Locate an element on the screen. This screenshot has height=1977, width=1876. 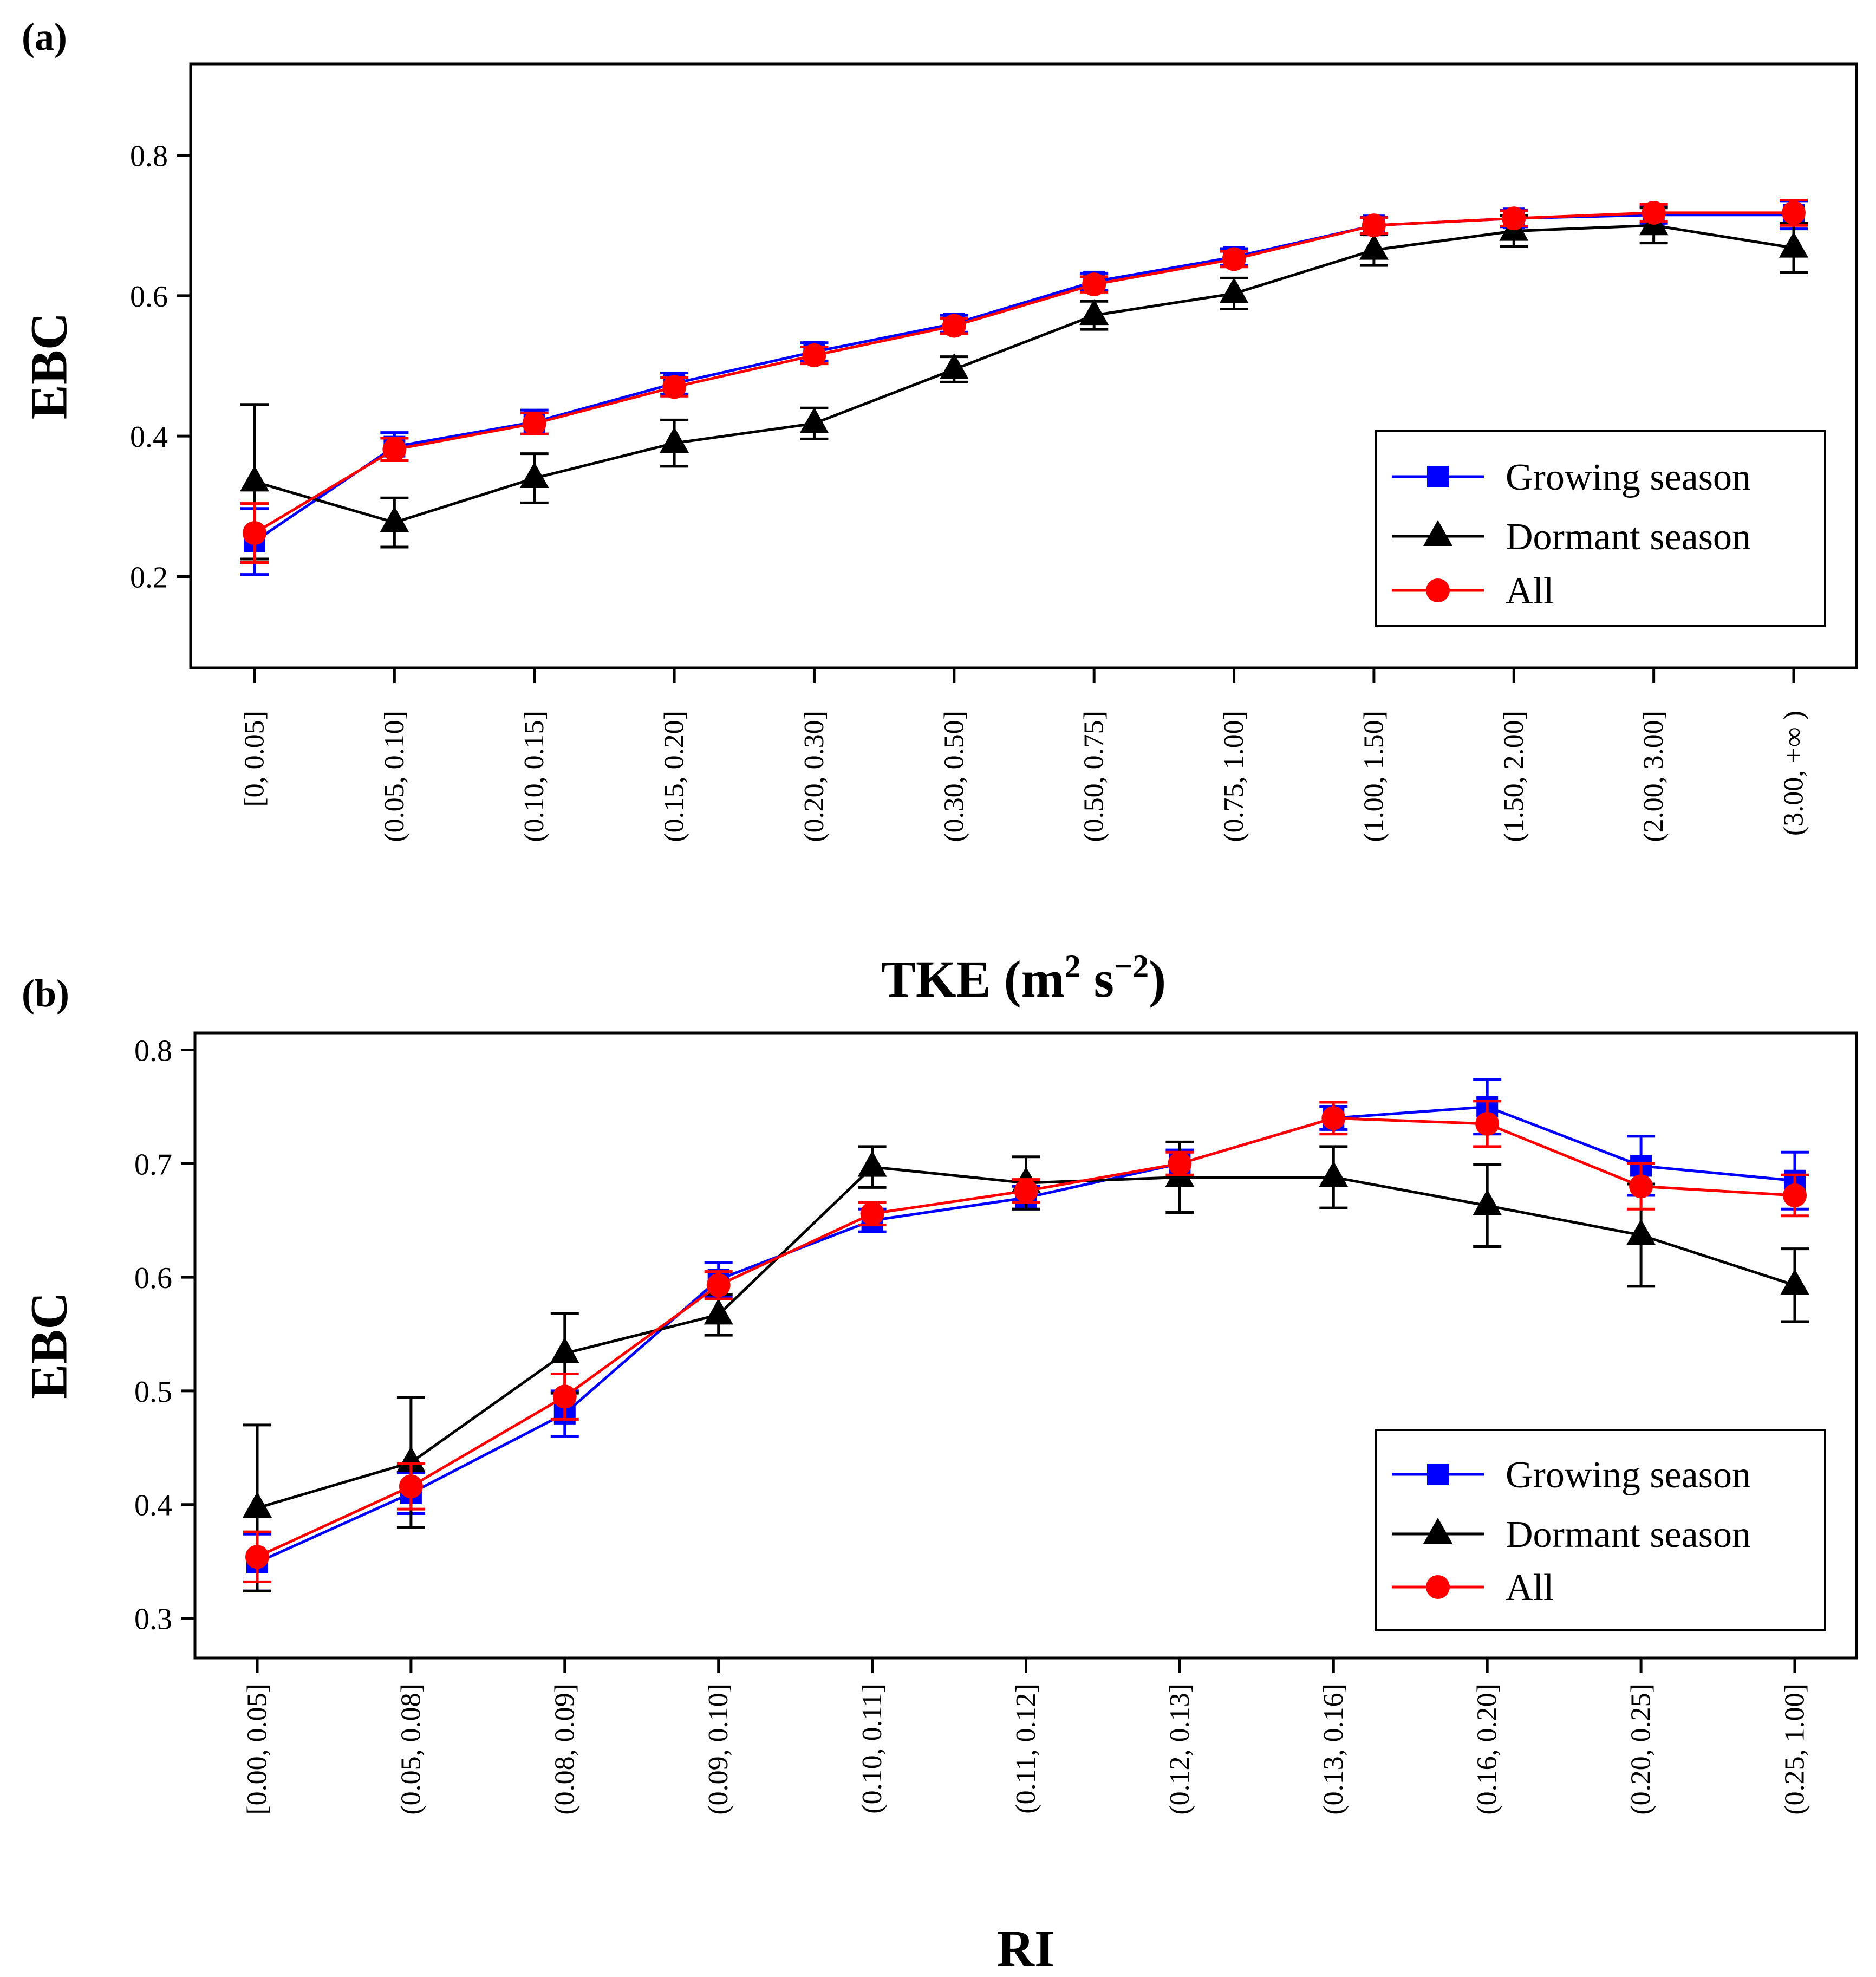
legend-item: Growing season is located at coordinates (1571, 1475).